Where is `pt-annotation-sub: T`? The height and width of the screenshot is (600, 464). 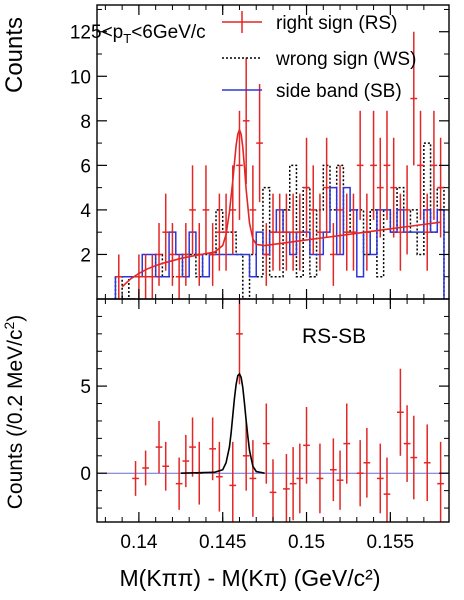
pt-annotation-sub: T is located at coordinates (127, 38).